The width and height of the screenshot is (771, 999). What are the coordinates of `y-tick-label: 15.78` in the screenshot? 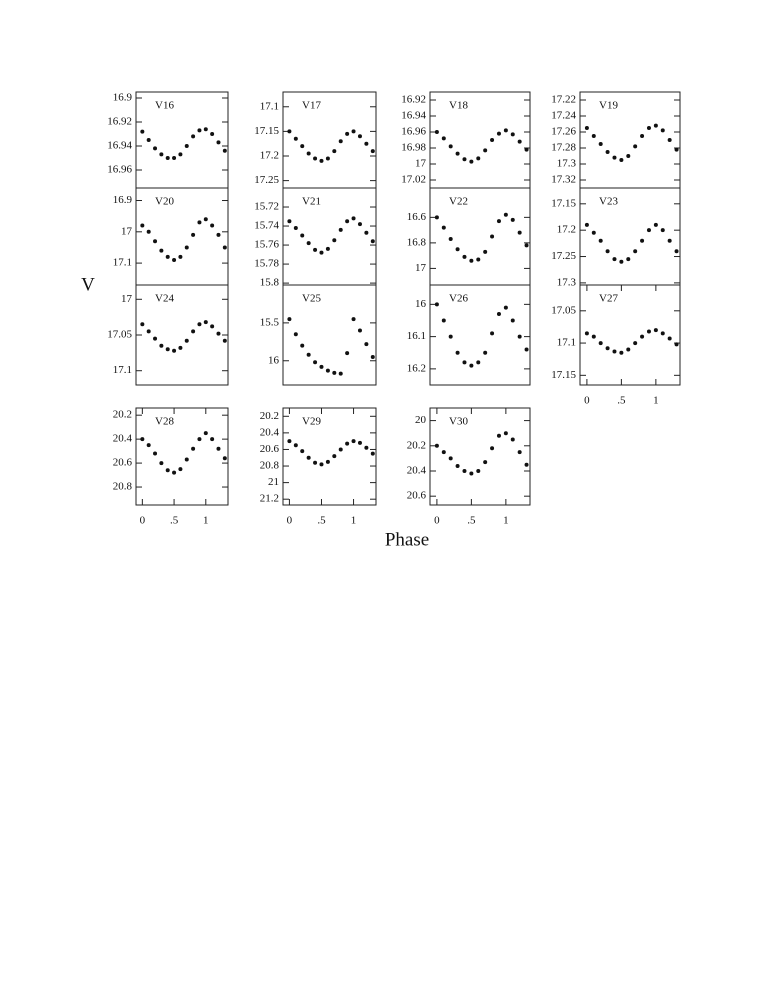 It's located at (266, 264).